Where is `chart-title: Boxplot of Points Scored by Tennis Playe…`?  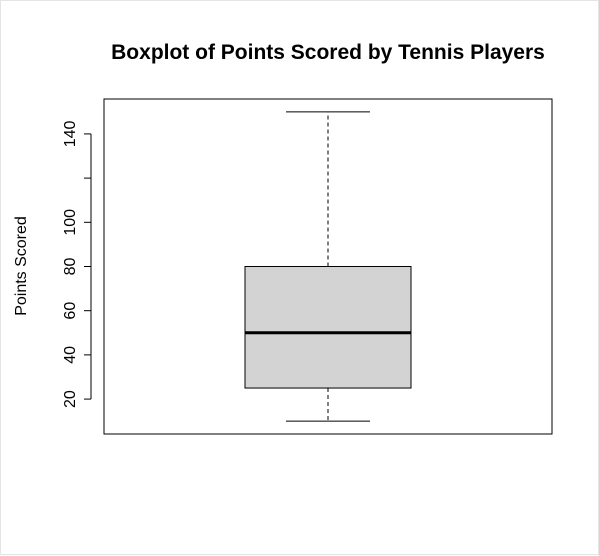
chart-title: Boxplot of Points Scored by Tennis Playe… is located at coordinates (328, 52).